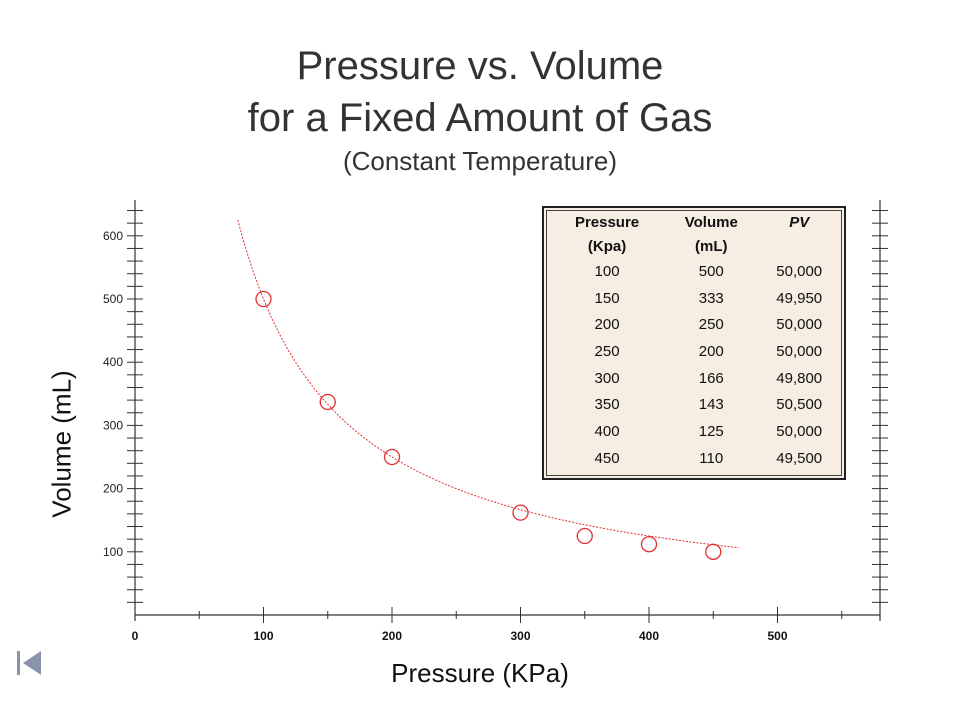 The image size is (960, 720). Describe the element at coordinates (711, 325) in the screenshot. I see `cell-volume: 250` at that location.